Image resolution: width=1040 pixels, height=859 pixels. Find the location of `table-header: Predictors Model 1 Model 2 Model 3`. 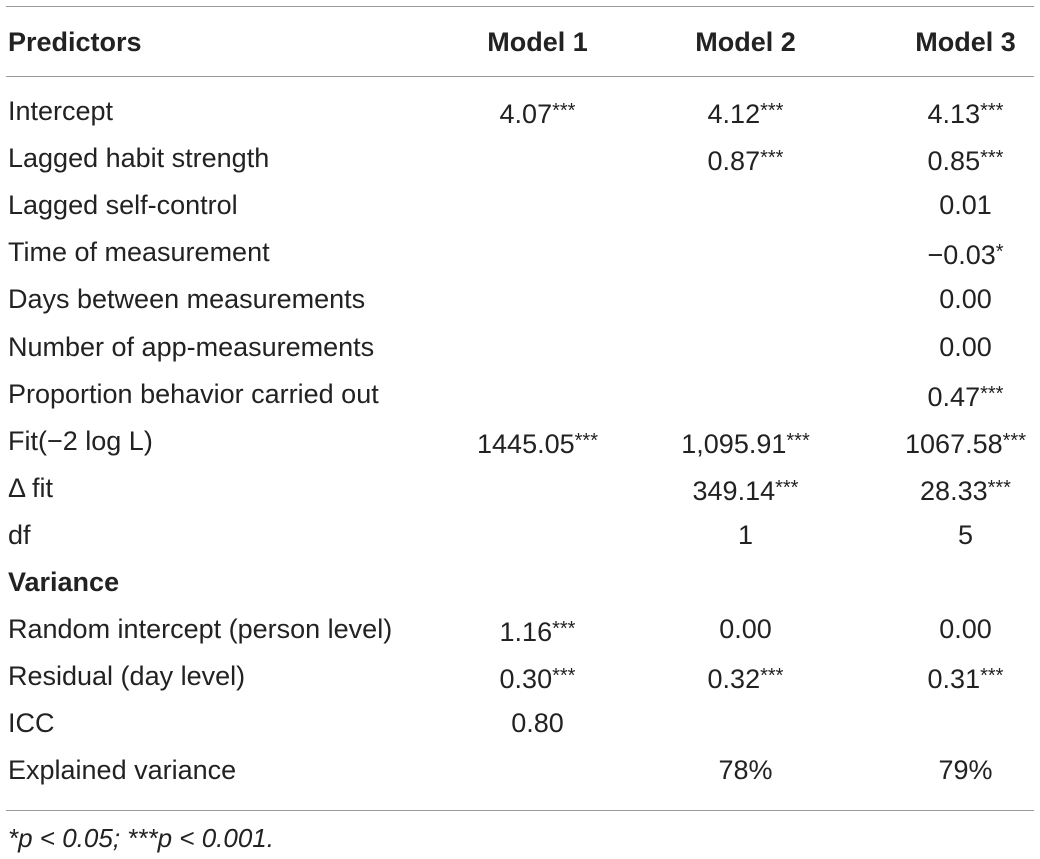

table-header: Predictors Model 1 Model 2 Model 3 is located at coordinates (520, 42).